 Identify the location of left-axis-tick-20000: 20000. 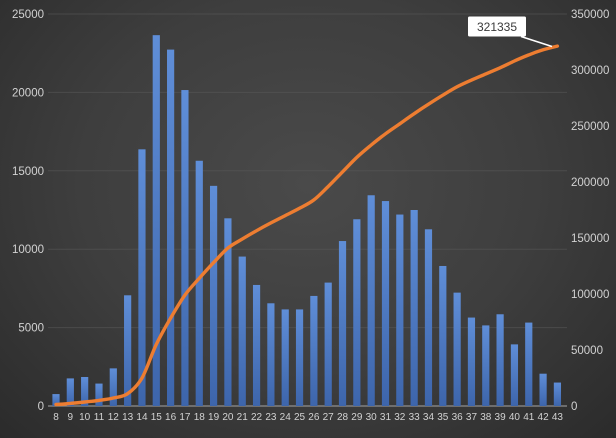
(28, 93).